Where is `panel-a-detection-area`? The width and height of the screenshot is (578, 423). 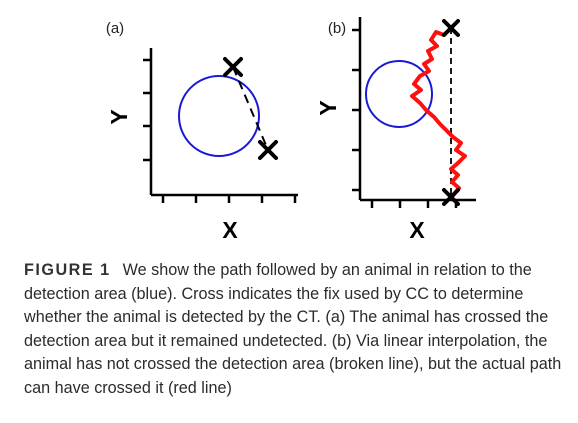 panel-a-detection-area is located at coordinates (219, 116).